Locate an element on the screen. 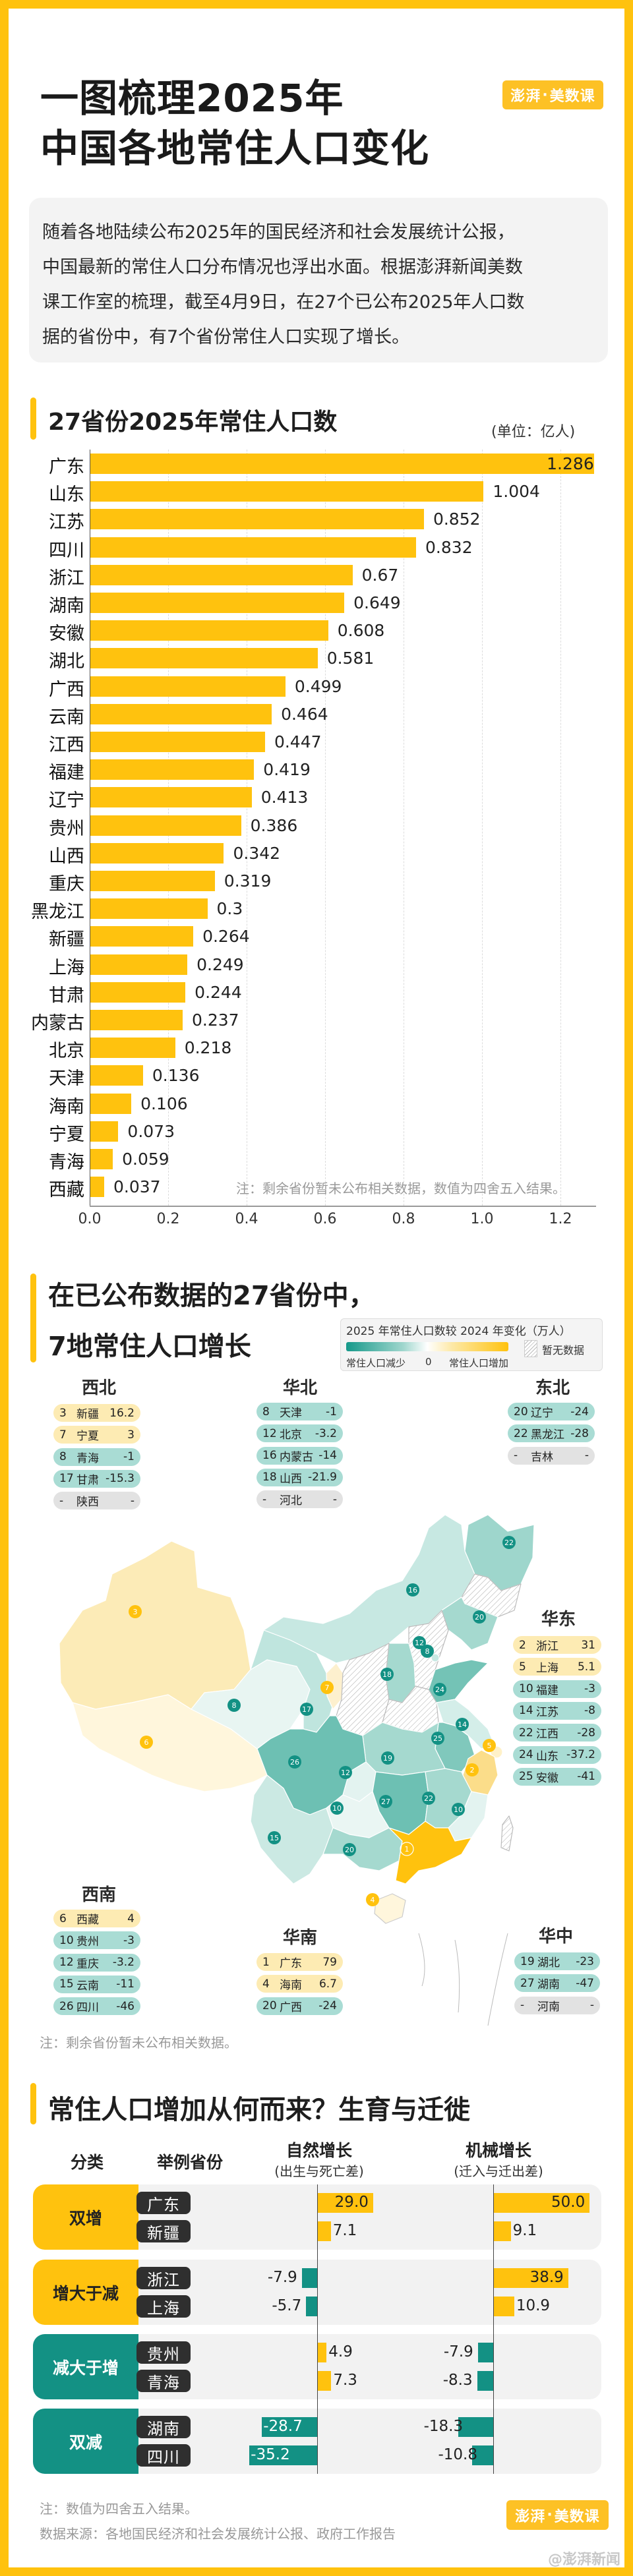 The width and height of the screenshot is (633, 2576). category-cell: 双减 is located at coordinates (85, 2442).